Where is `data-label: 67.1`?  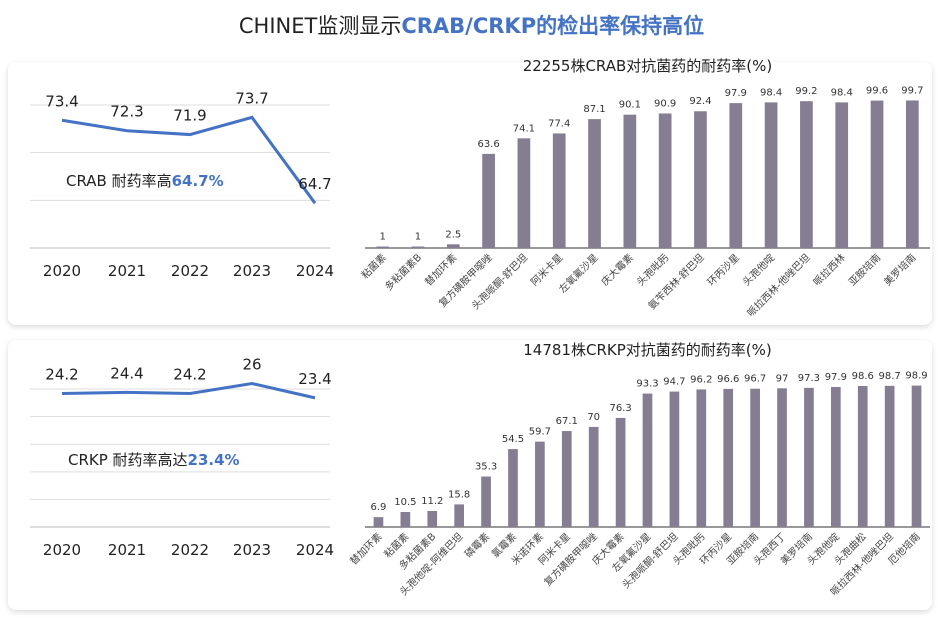
data-label: 67.1 is located at coordinates (567, 421).